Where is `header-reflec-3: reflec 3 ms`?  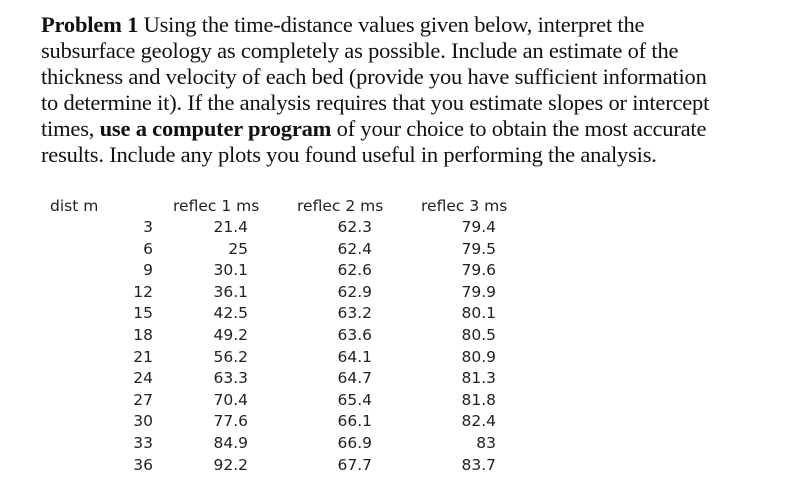
header-reflec-3: reflec 3 ms is located at coordinates (464, 206).